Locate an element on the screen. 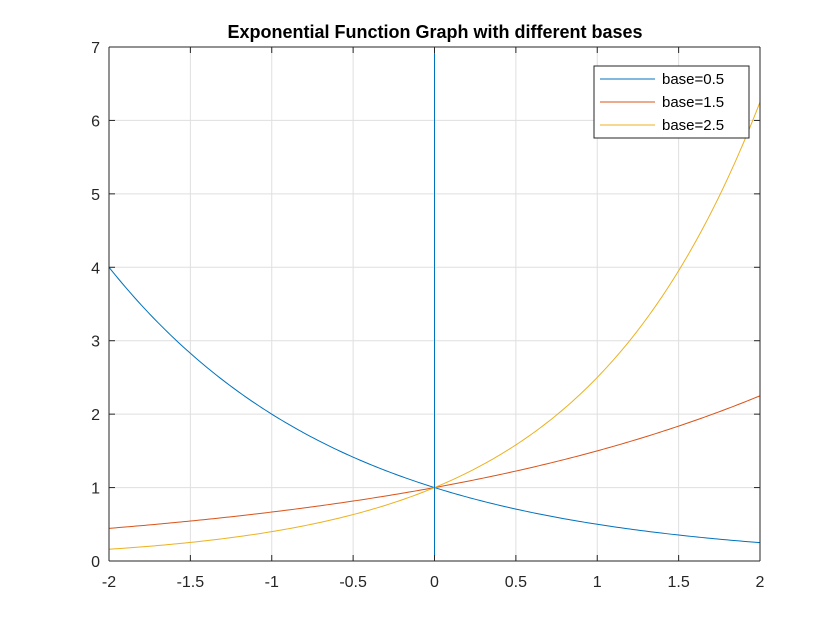  legend-label-3: base=2.5 is located at coordinates (693, 125).